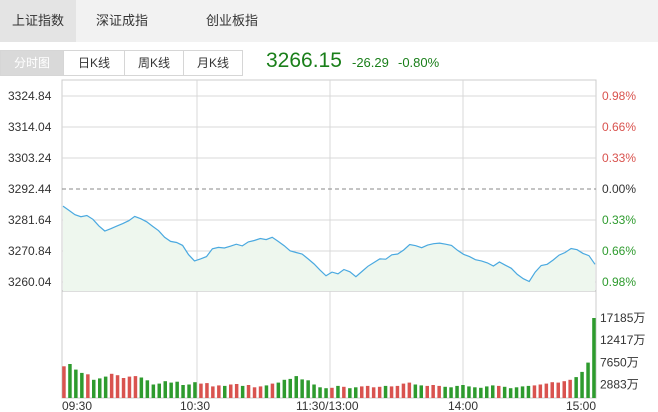  Describe the element at coordinates (619, 282) in the screenshot. I see `percent-tick-label: 0.98%` at that location.